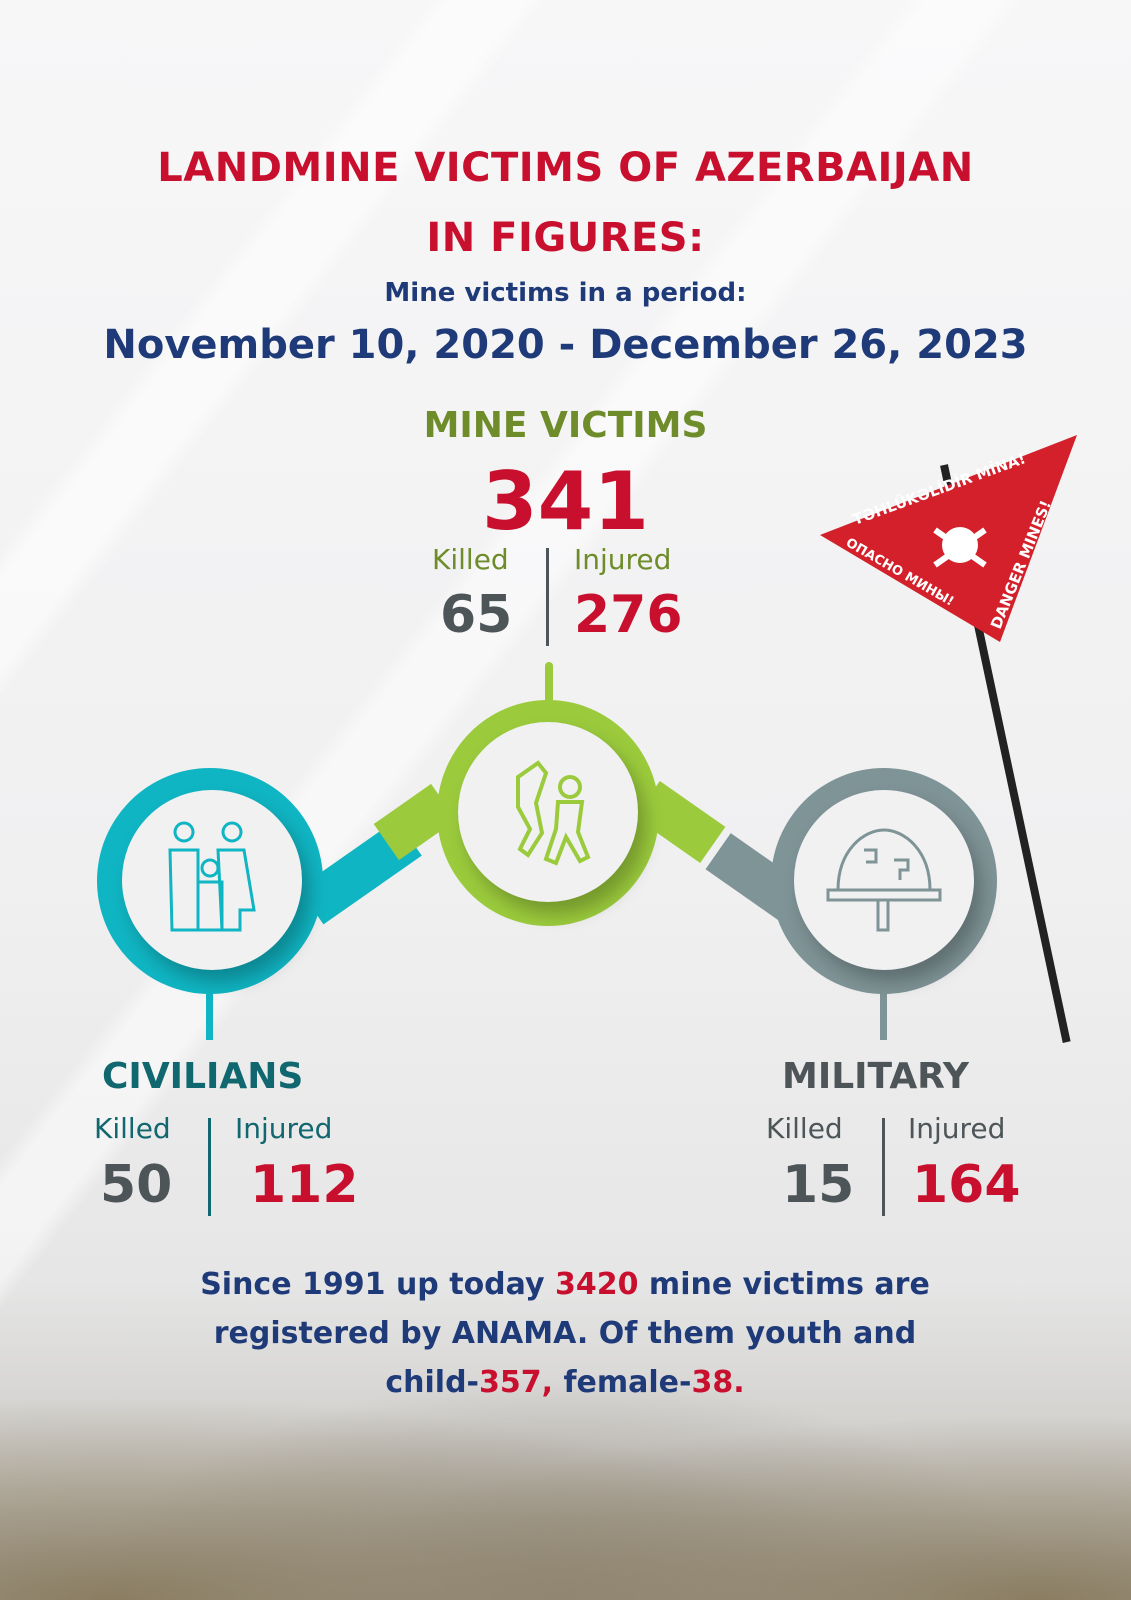 This screenshot has width=1131, height=1600. I want to click on civilians-killed-label: Killed, so click(132, 1128).